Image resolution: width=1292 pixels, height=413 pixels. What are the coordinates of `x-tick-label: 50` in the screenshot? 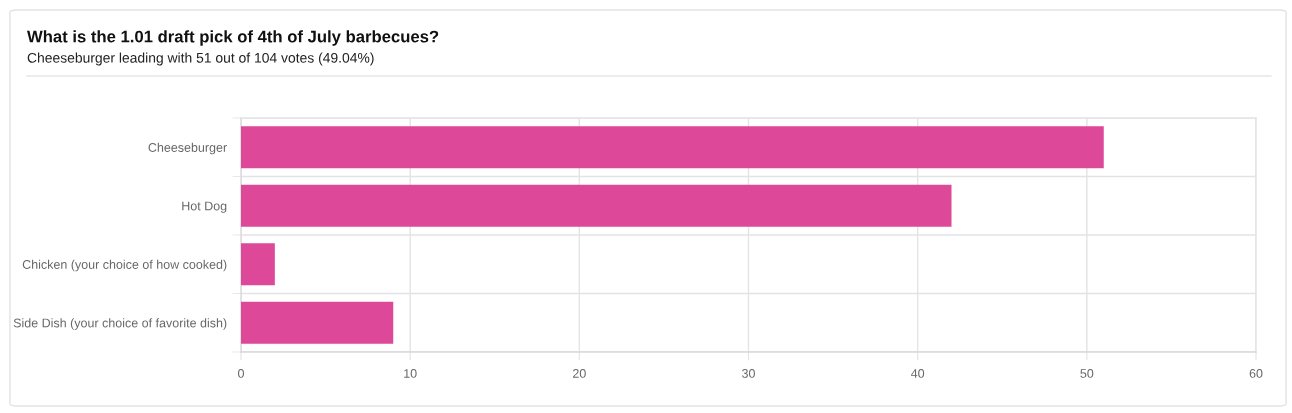 It's located at (1087, 373).